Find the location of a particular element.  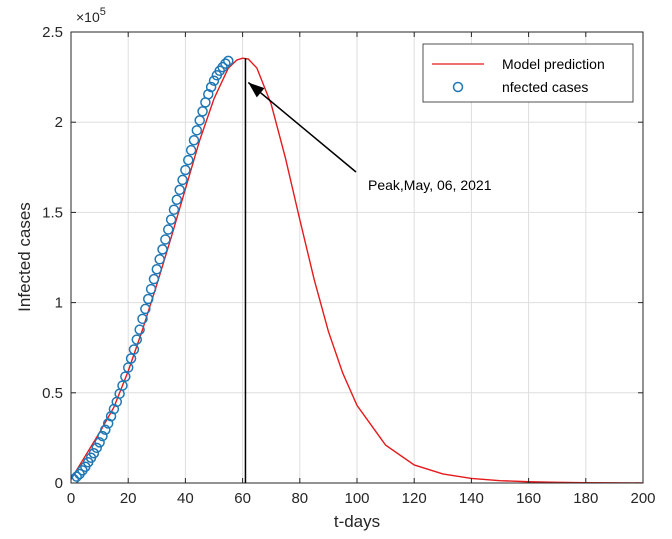

x-axis-title: t-days is located at coordinates (357, 521).